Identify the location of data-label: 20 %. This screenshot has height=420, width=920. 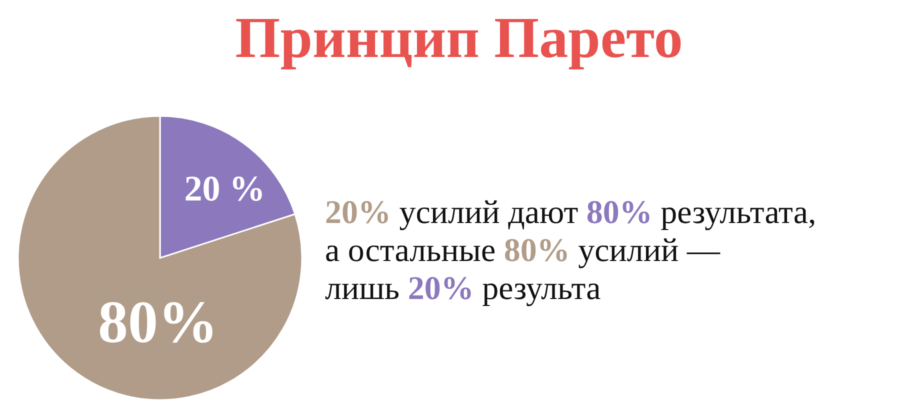
(225, 188).